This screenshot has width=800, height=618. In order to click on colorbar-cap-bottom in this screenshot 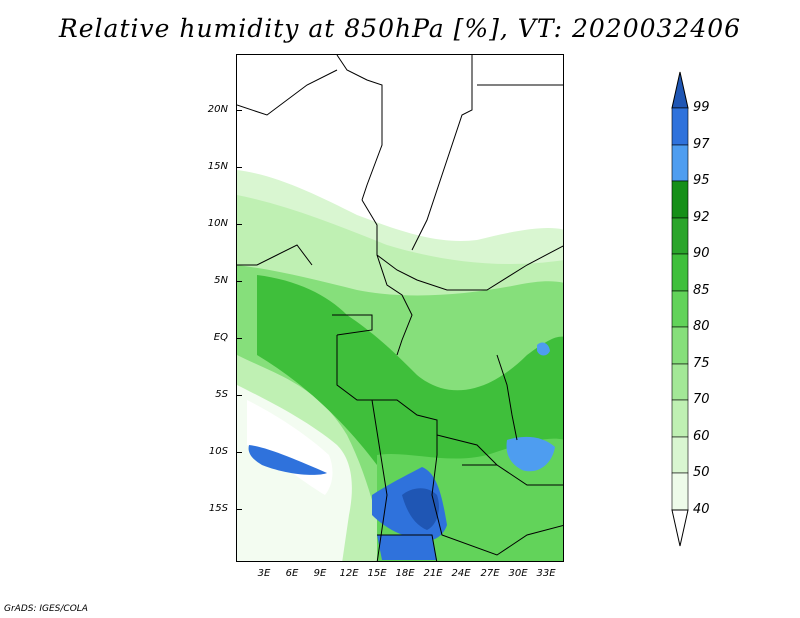, I will do `click(680, 528)`.